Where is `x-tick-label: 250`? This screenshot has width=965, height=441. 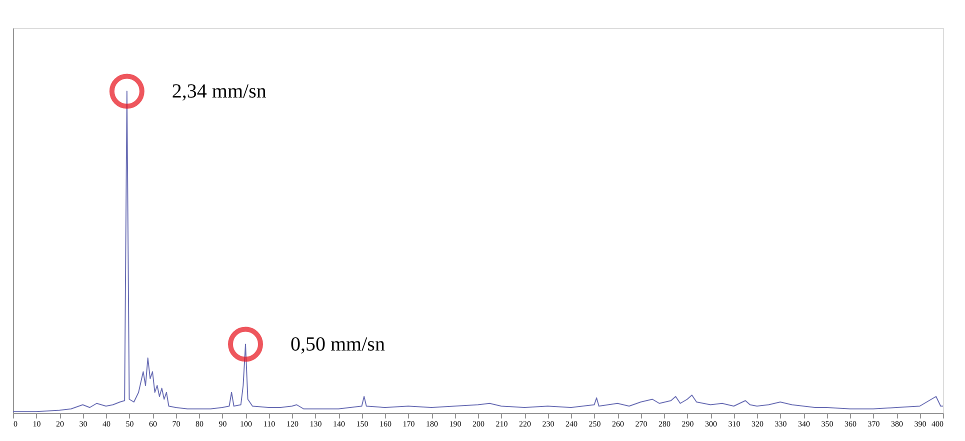
x-tick-label: 250 is located at coordinates (594, 424).